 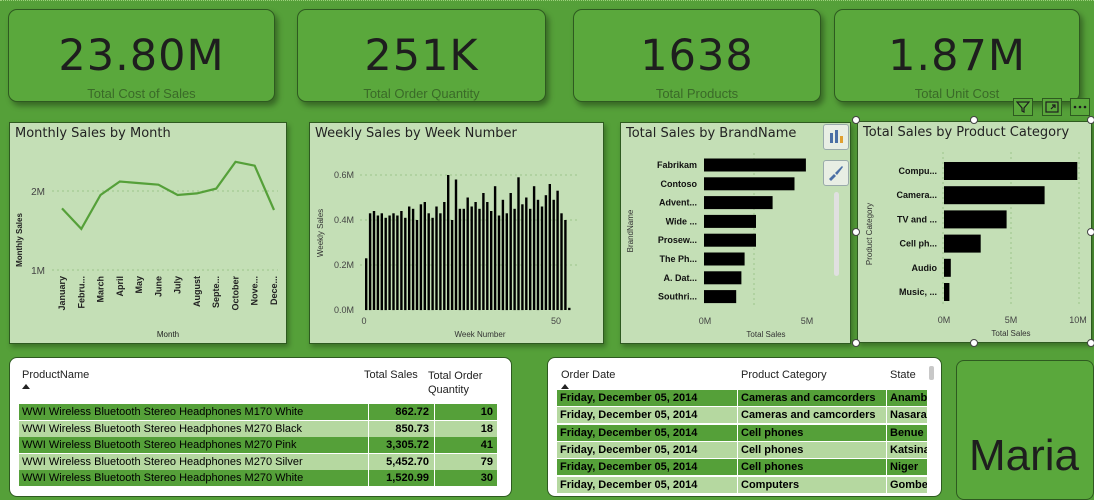 What do you see at coordinates (836, 173) in the screenshot?
I see `paint-brush-icon` at bounding box center [836, 173].